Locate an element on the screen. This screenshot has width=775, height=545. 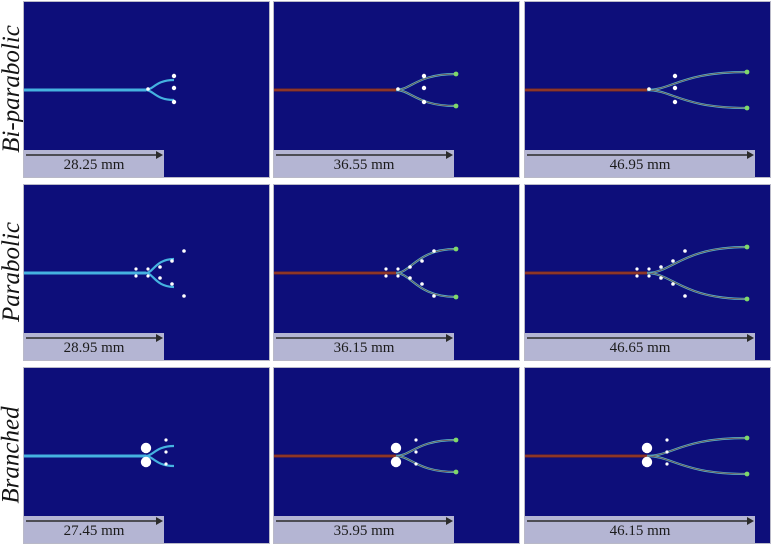
row-label-text: Bi-parabolic is located at coordinates (13, 89).